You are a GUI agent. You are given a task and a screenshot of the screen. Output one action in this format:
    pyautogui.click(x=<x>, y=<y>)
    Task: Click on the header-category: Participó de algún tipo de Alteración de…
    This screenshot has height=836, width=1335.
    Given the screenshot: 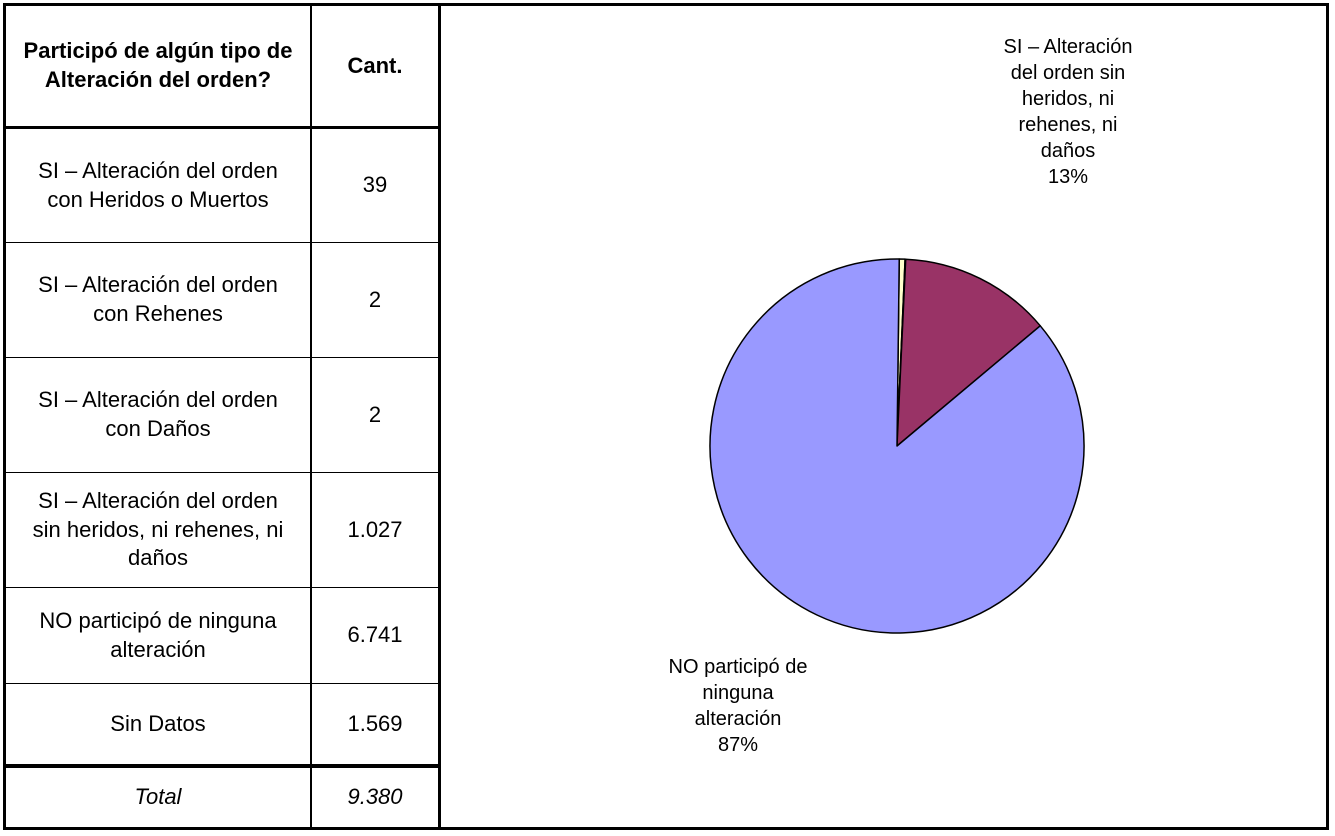 What is the action you would take?
    pyautogui.click(x=158, y=65)
    